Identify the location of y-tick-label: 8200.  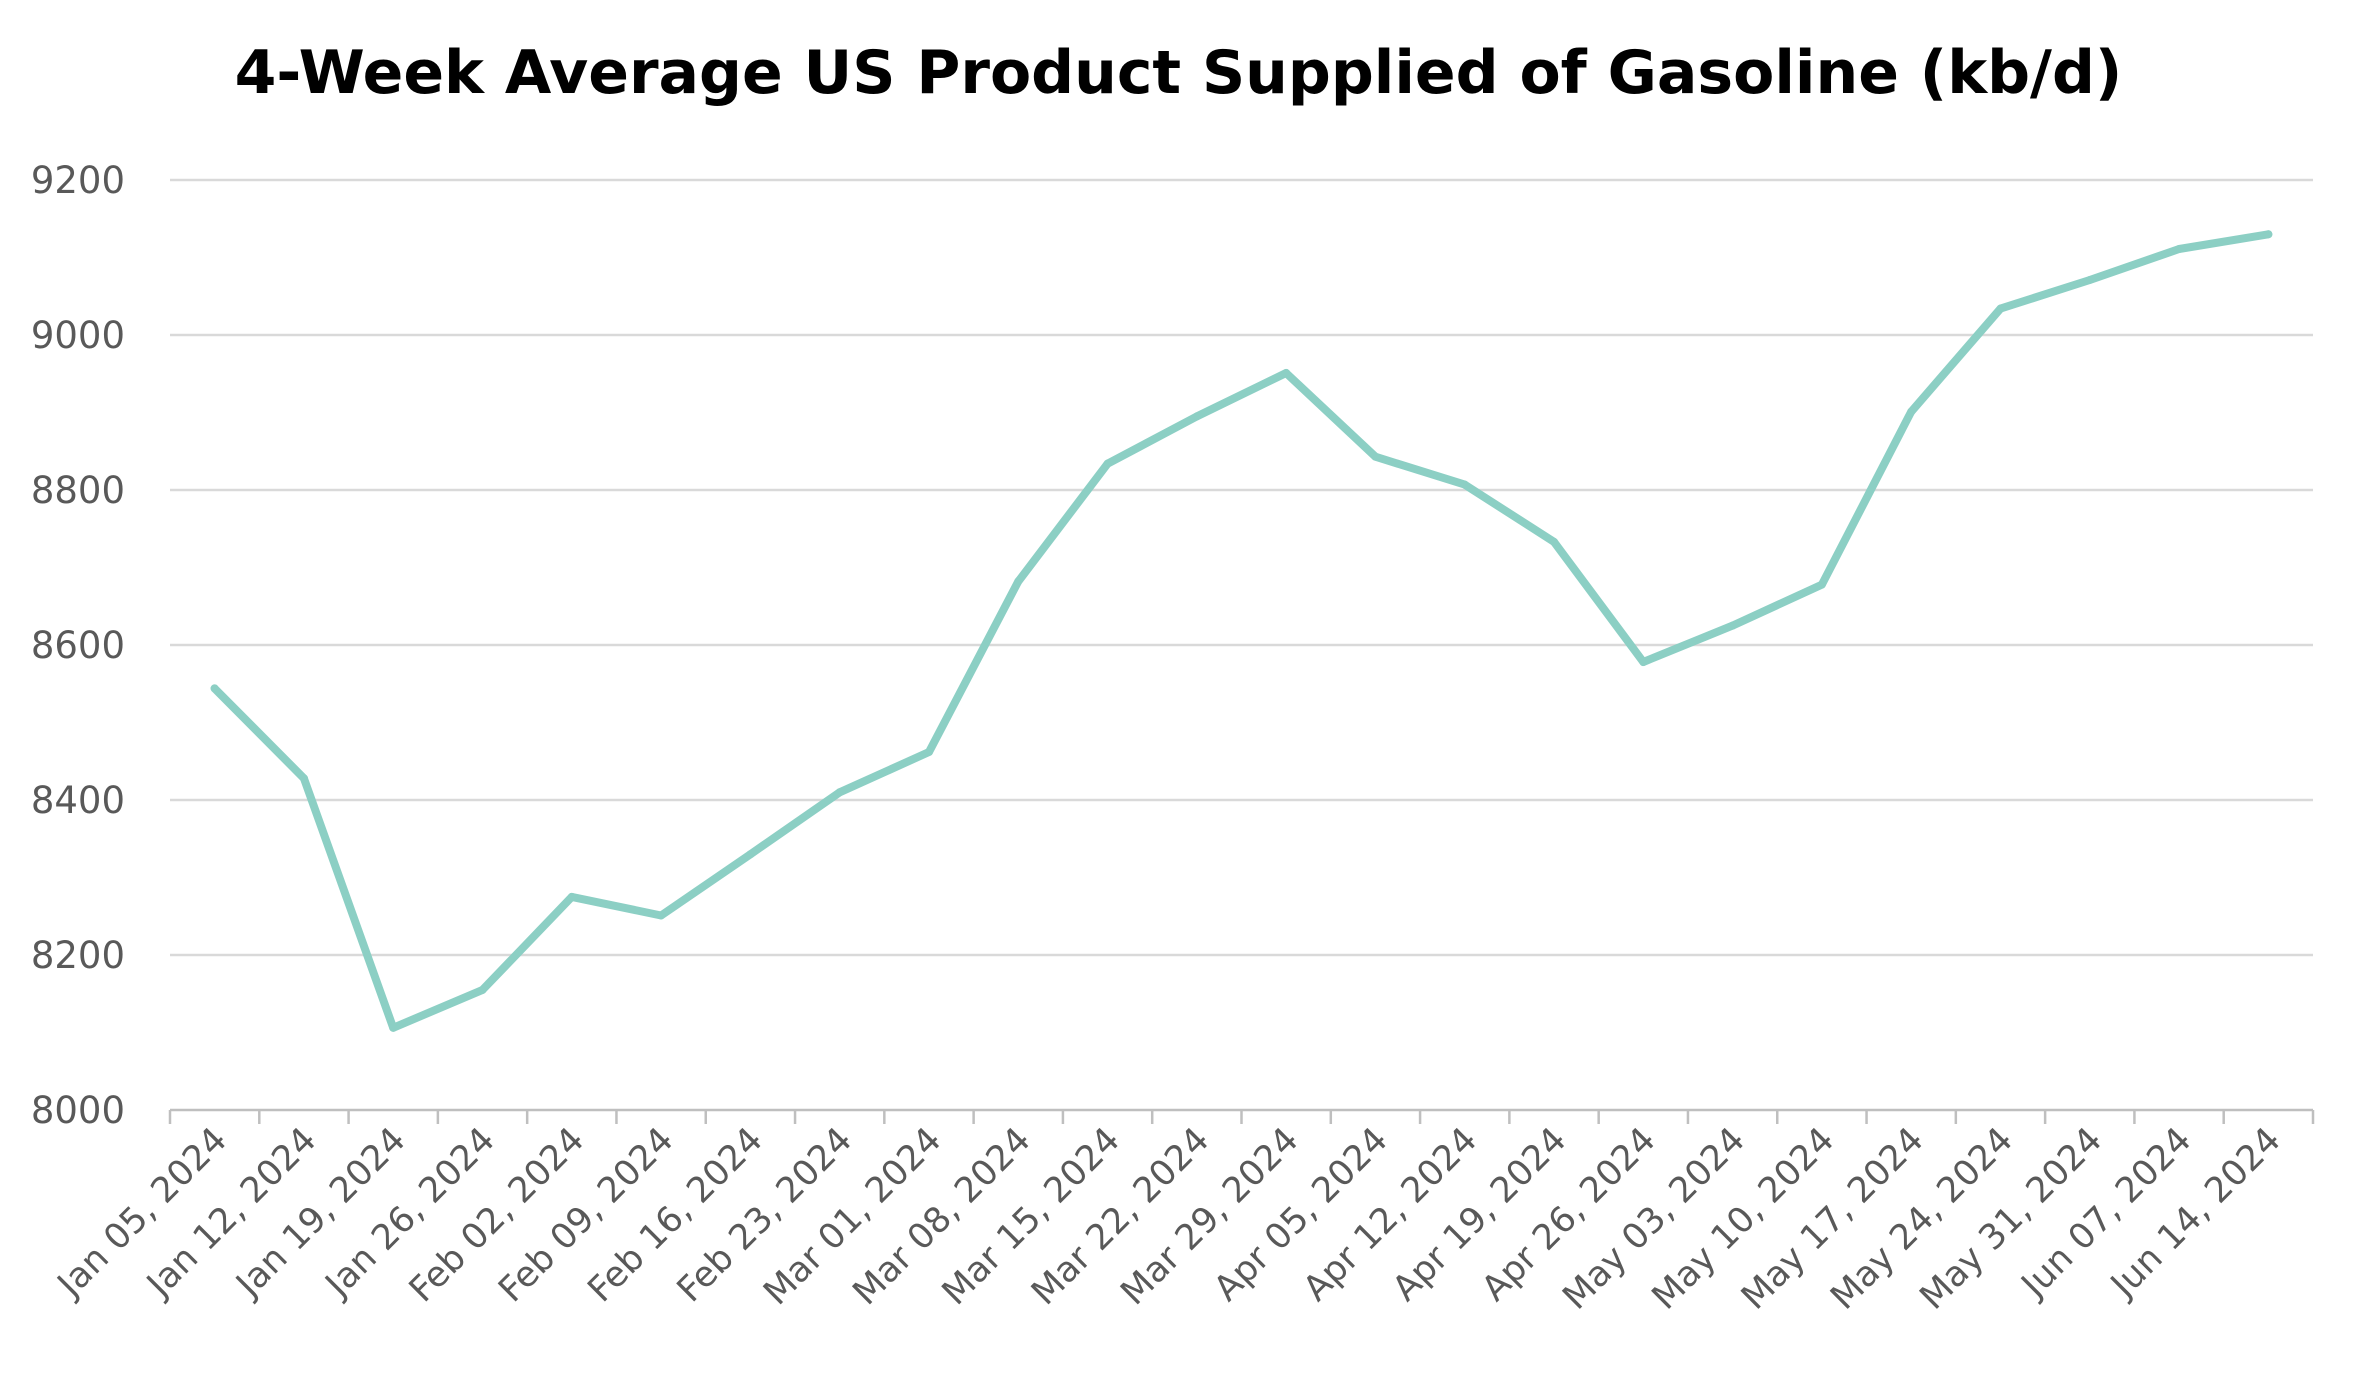
(78, 955).